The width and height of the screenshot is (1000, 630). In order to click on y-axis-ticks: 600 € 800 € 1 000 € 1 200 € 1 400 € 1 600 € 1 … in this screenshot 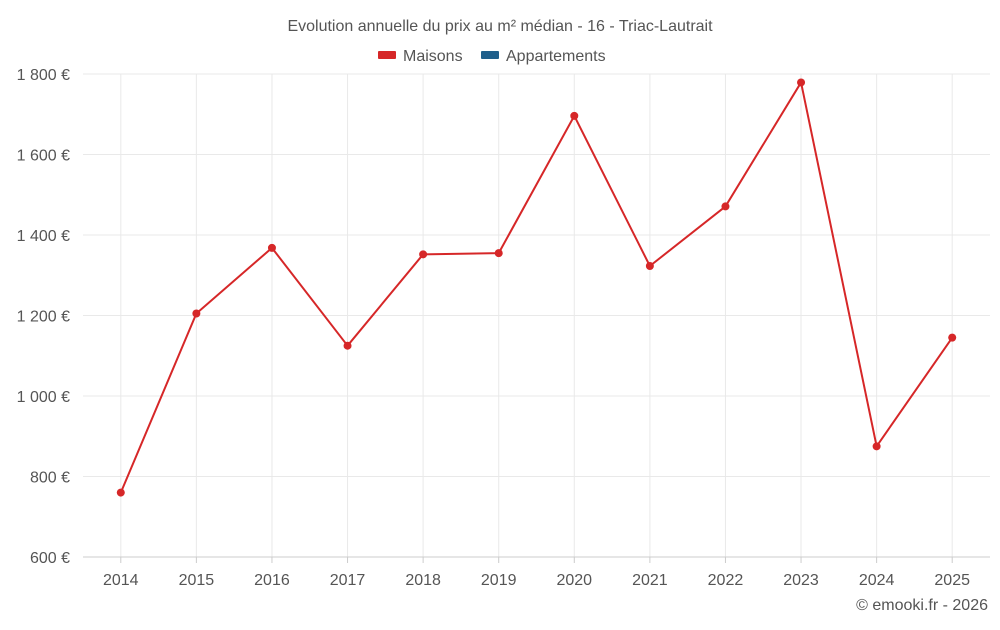, I will do `click(43, 317)`.